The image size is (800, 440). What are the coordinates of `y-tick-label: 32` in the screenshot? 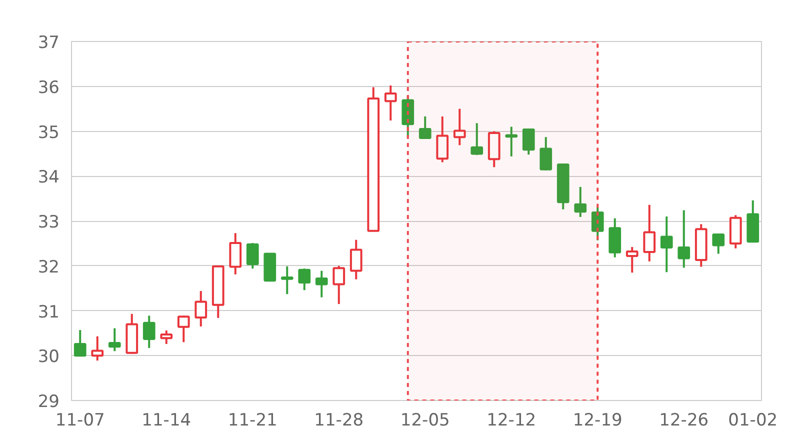 It's located at (49, 267).